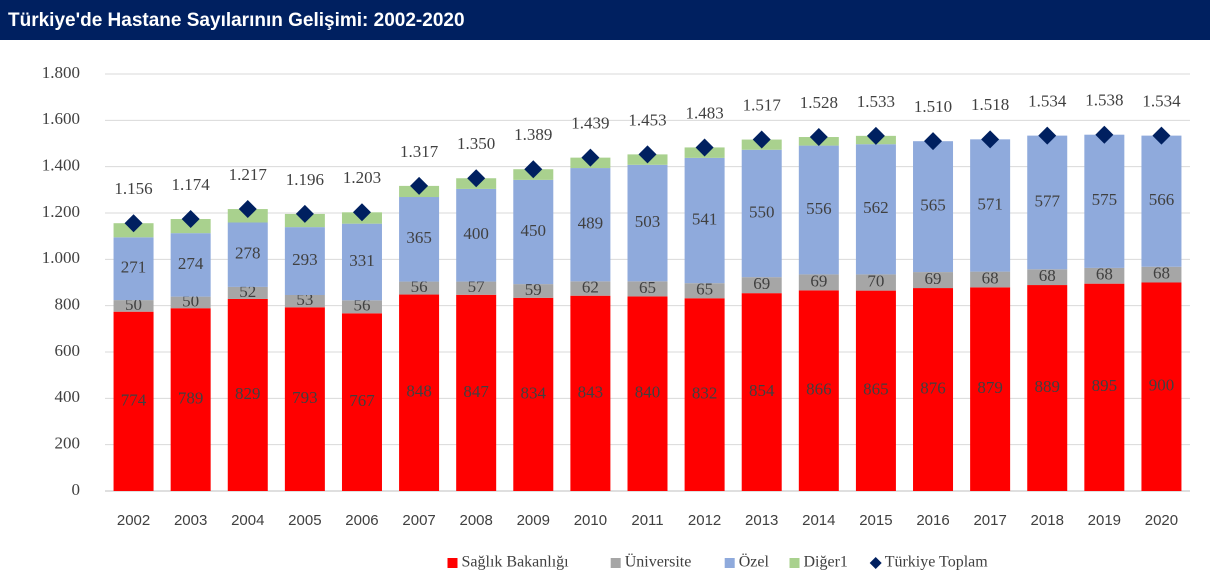  I want to click on x-tick-label: 2004, so click(247, 520).